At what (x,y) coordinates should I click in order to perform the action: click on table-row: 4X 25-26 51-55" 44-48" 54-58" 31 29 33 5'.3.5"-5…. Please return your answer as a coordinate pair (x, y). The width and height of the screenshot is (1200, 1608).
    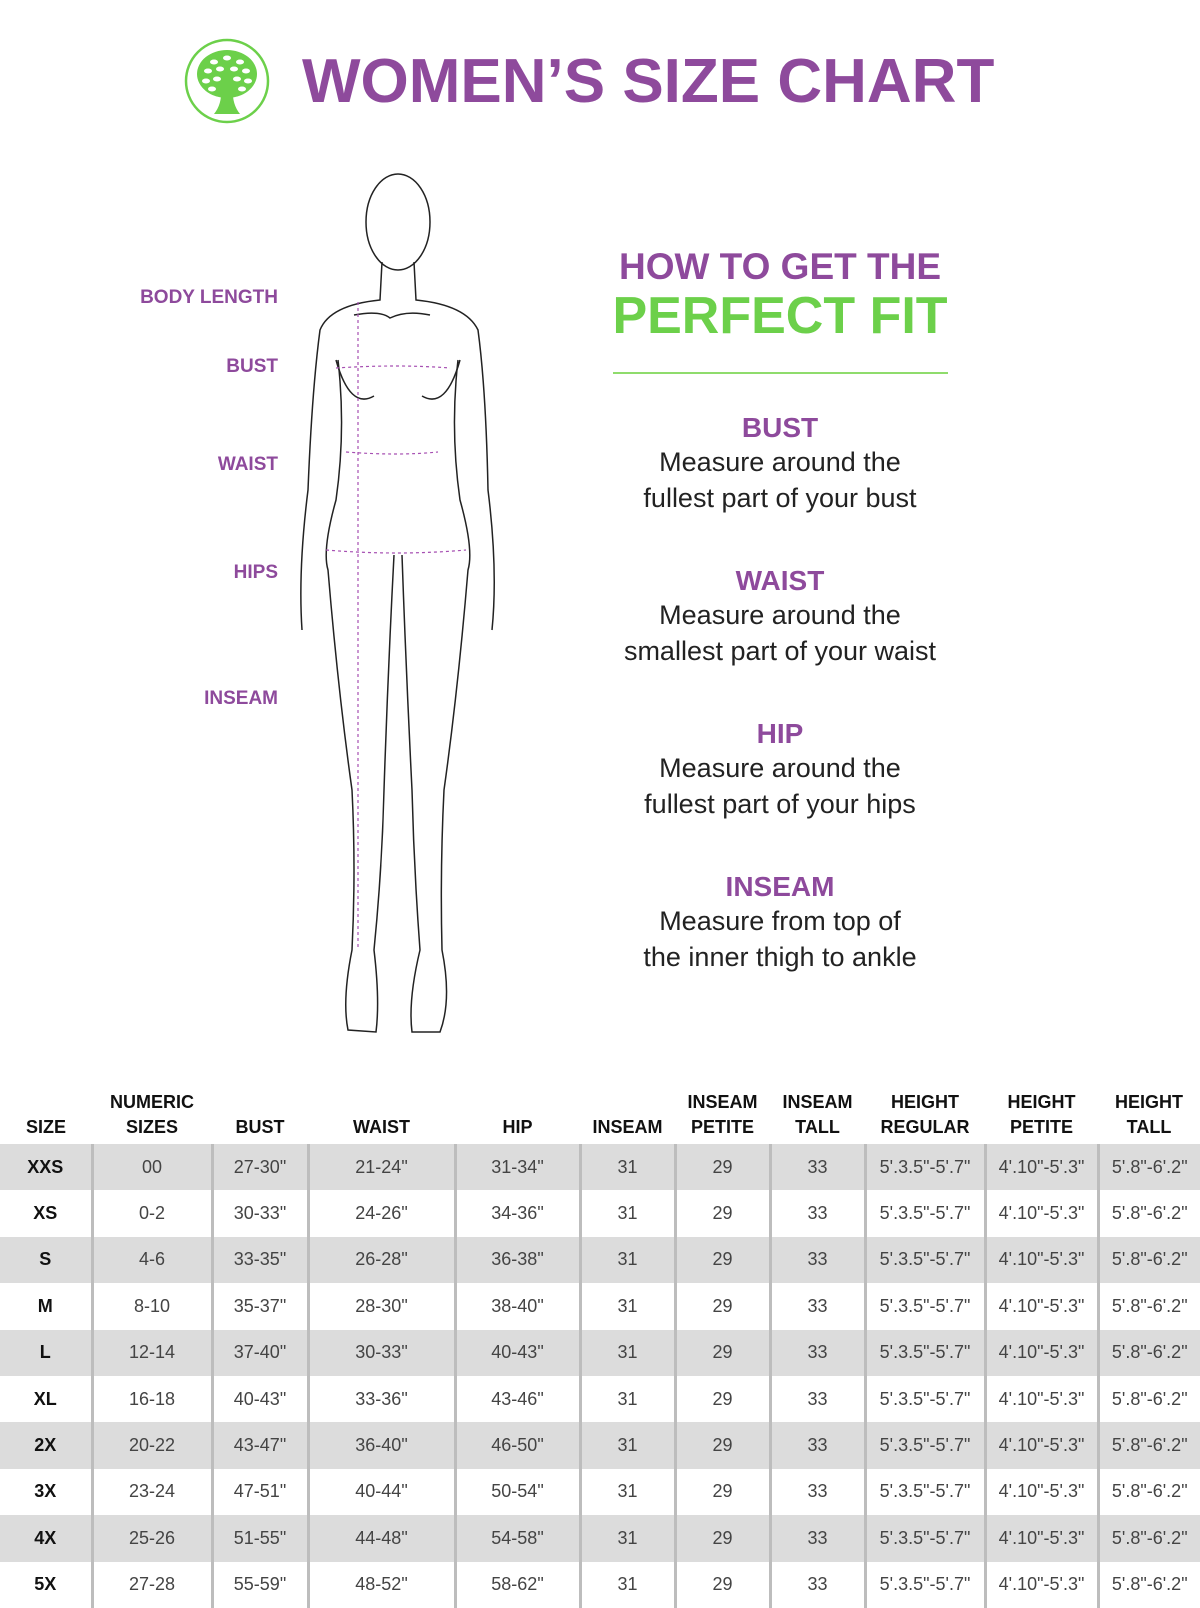
    Looking at the image, I should click on (600, 1538).